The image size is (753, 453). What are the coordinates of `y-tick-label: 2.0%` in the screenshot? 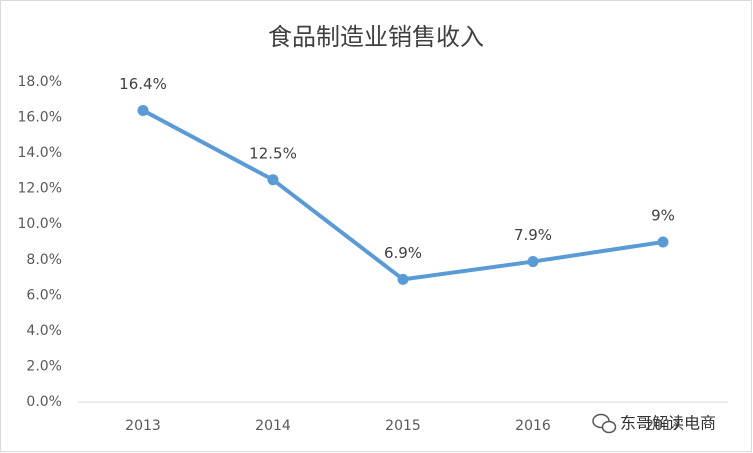 It's located at (44, 366).